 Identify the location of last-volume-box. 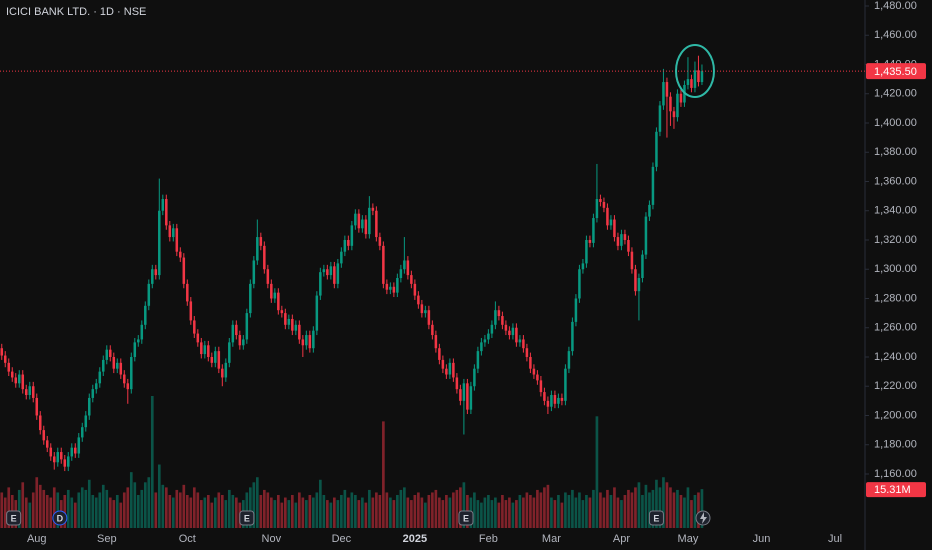
(896, 490).